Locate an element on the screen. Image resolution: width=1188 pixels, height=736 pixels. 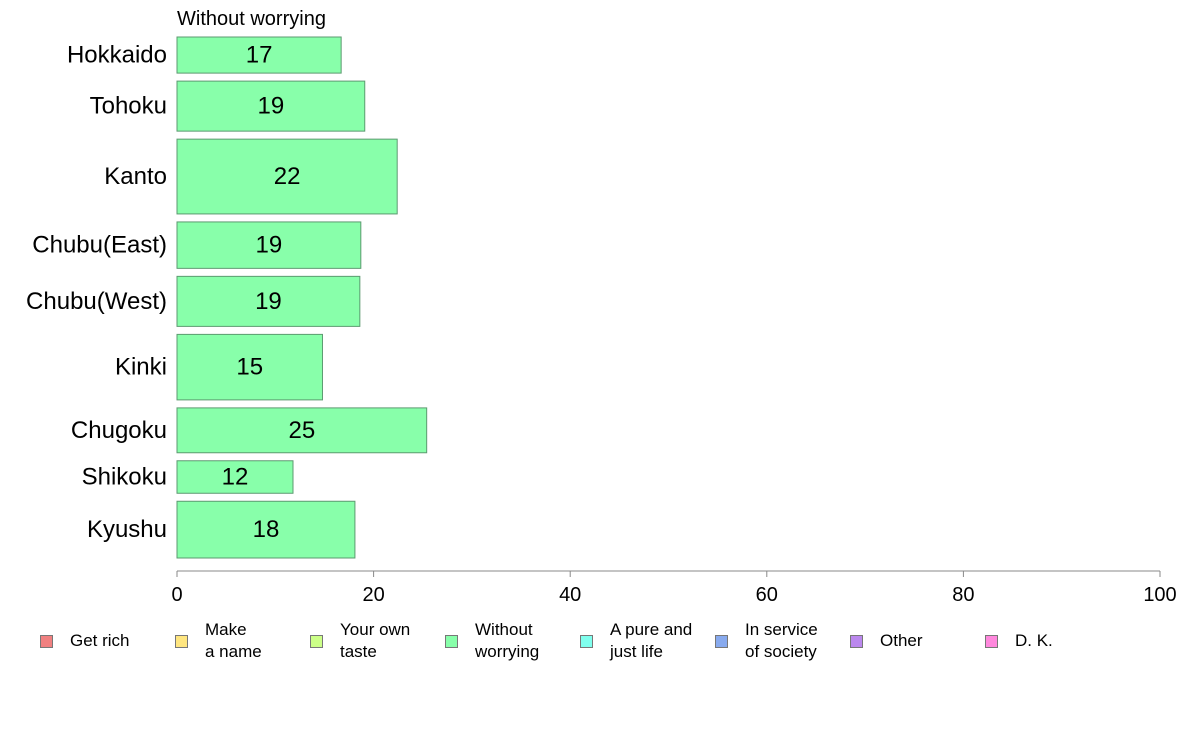
legend-item: Make a name is located at coordinates (218, 641).